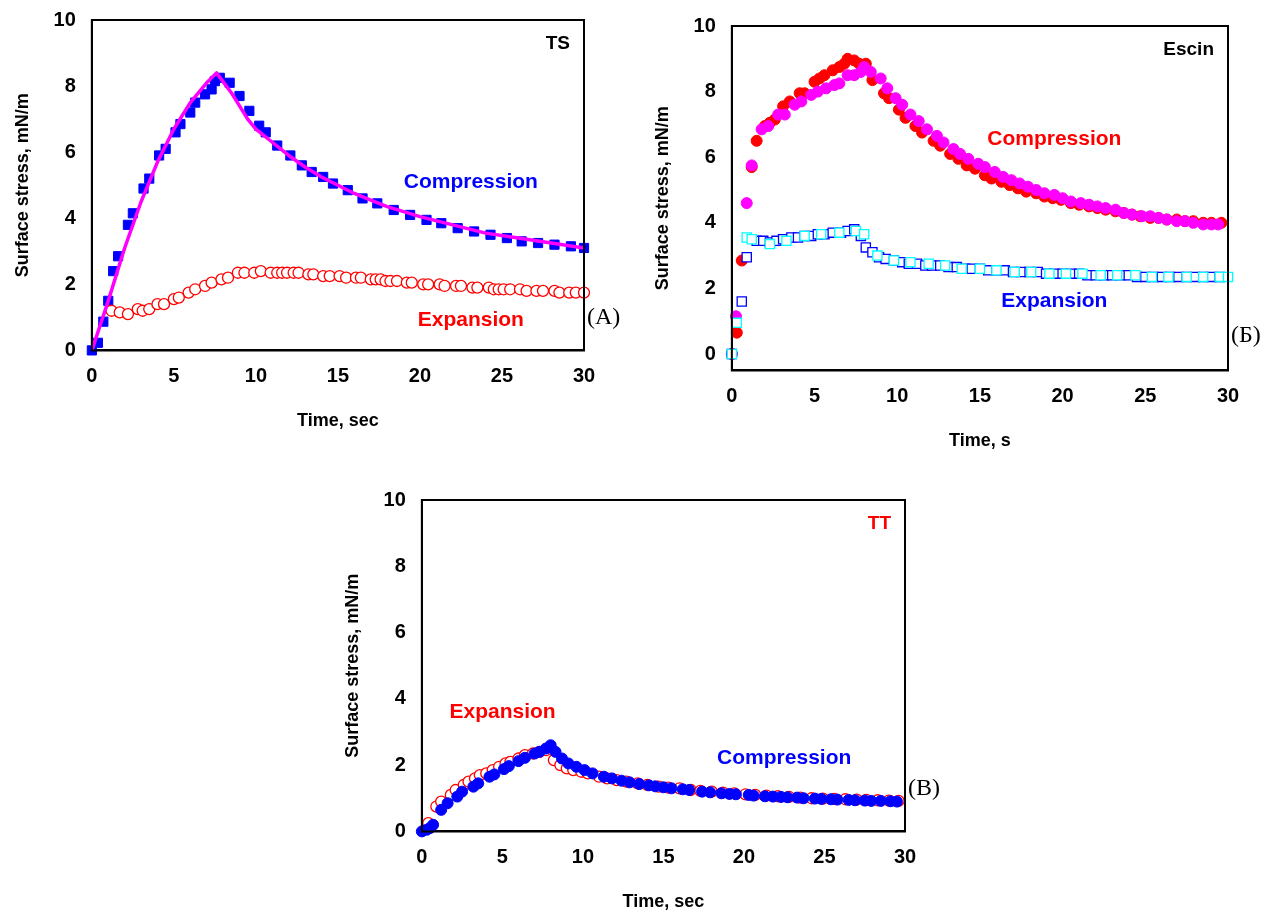  What do you see at coordinates (924, 786) in the screenshot?
I see `text: (В)` at bounding box center [924, 786].